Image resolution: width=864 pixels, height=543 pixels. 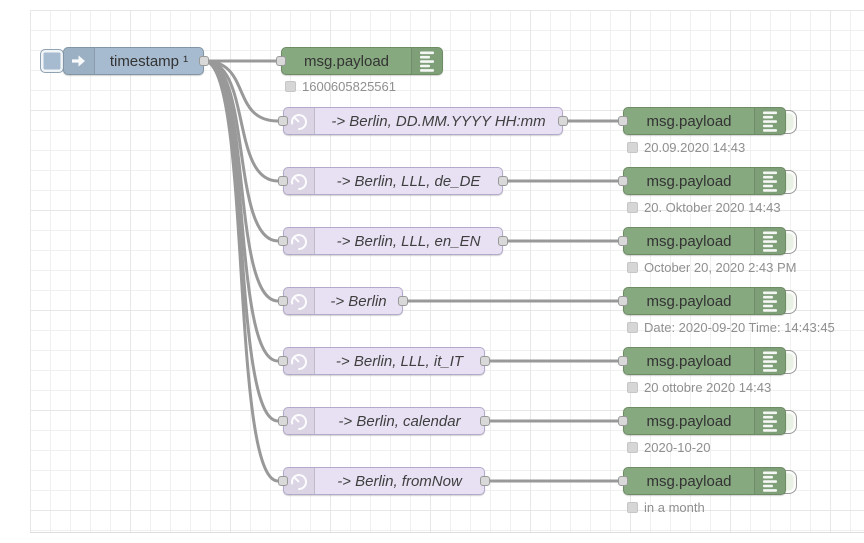 I want to click on moment-node: -> Berlin, LLL, de_DE, so click(x=393, y=181).